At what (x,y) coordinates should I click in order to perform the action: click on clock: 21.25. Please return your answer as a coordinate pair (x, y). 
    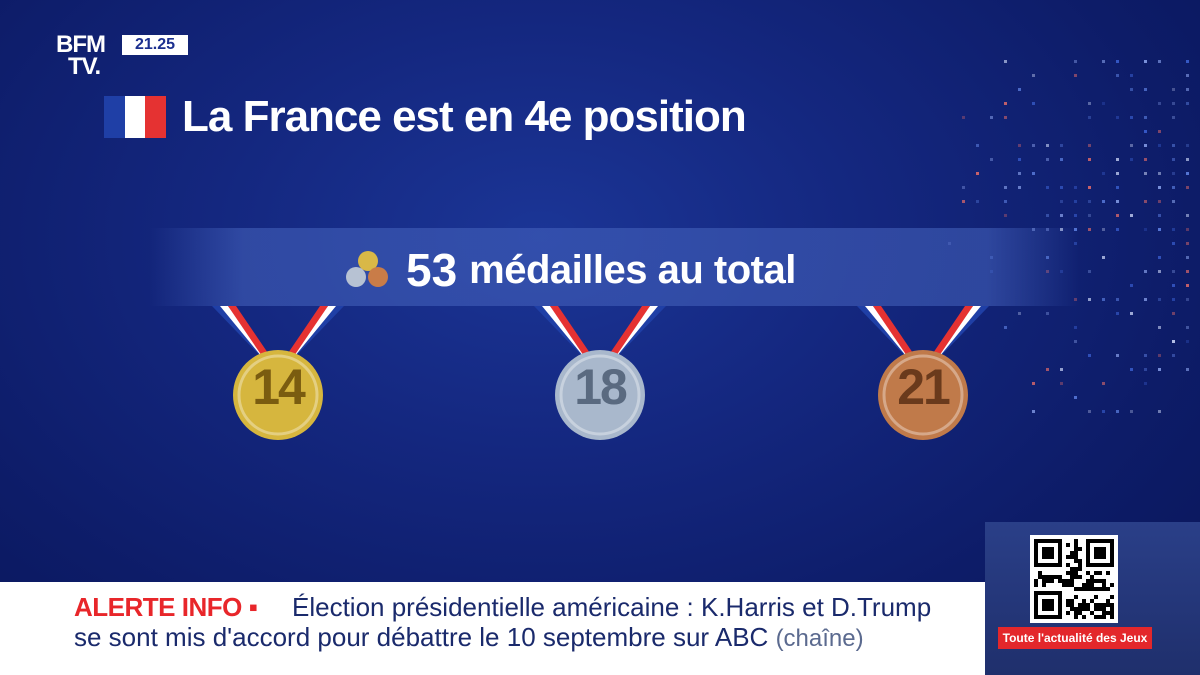
    Looking at the image, I should click on (155, 45).